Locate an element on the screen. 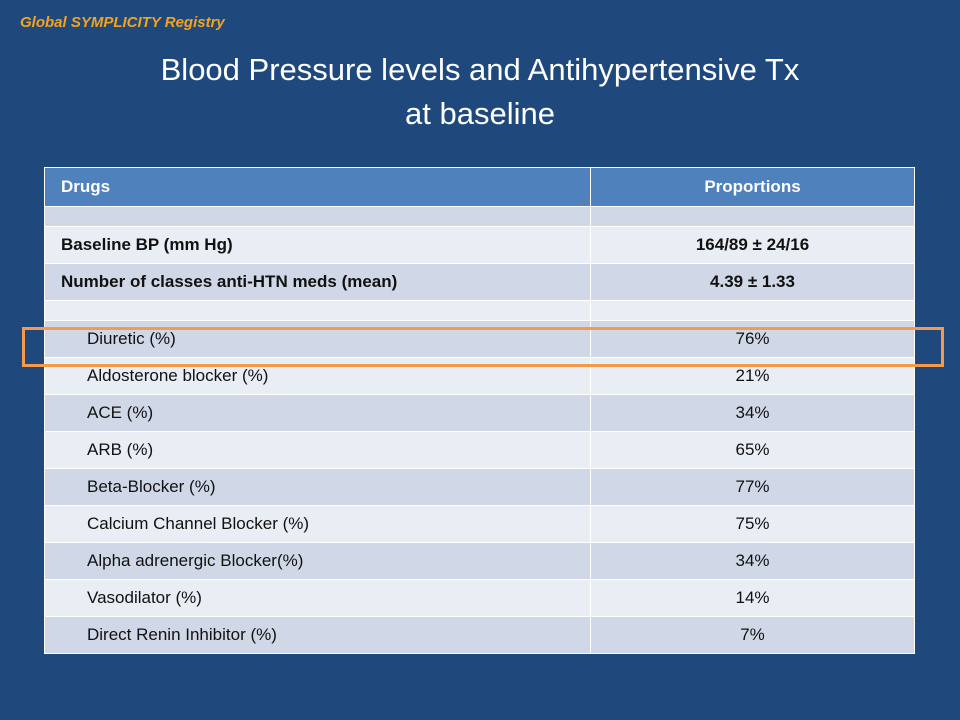 The height and width of the screenshot is (720, 960). column-header-drugs: Drugs is located at coordinates (317, 187).